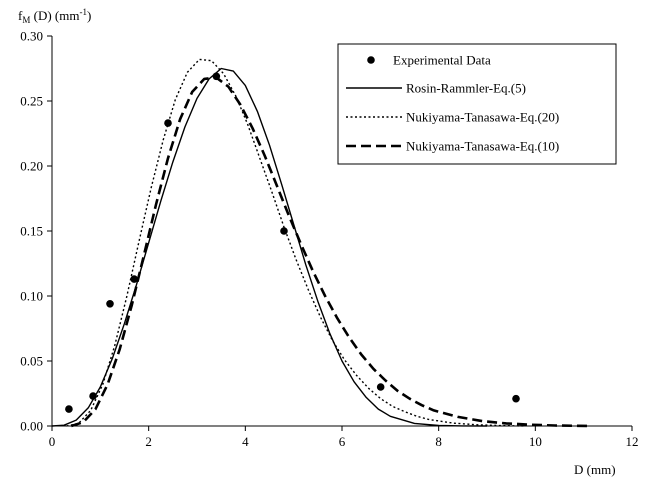 The width and height of the screenshot is (648, 485). I want to click on legend-box, so click(477, 104).